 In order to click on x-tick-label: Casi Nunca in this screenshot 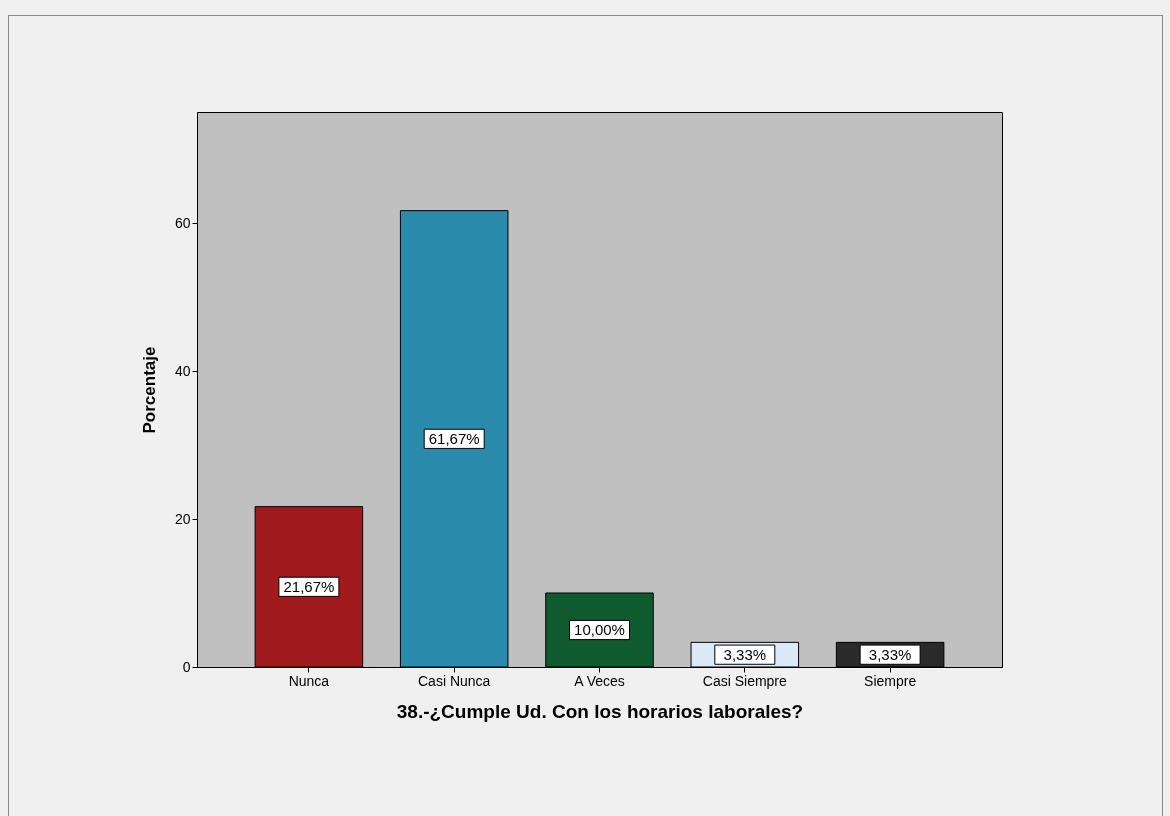, I will do `click(454, 680)`.